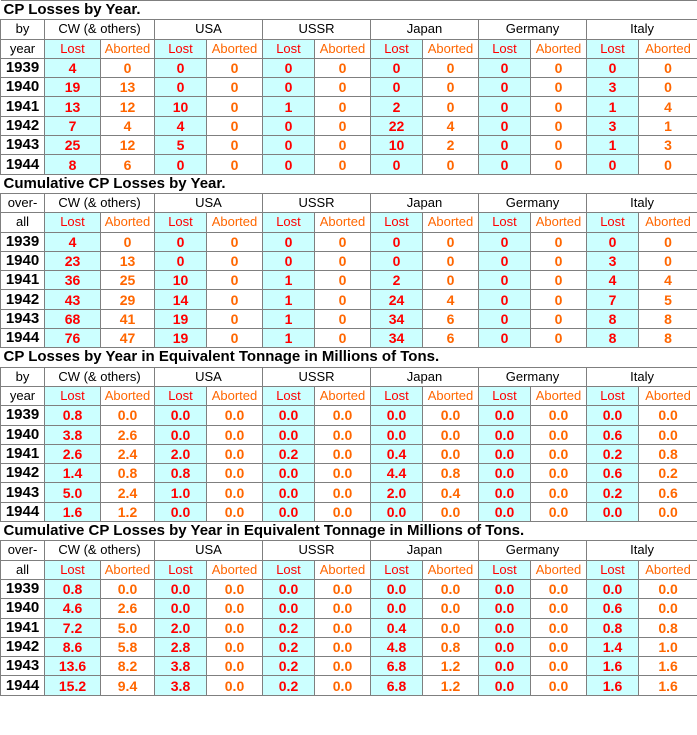 Image resolution: width=697 pixels, height=735 pixels. I want to click on year-cell: 1940, so click(22, 261).